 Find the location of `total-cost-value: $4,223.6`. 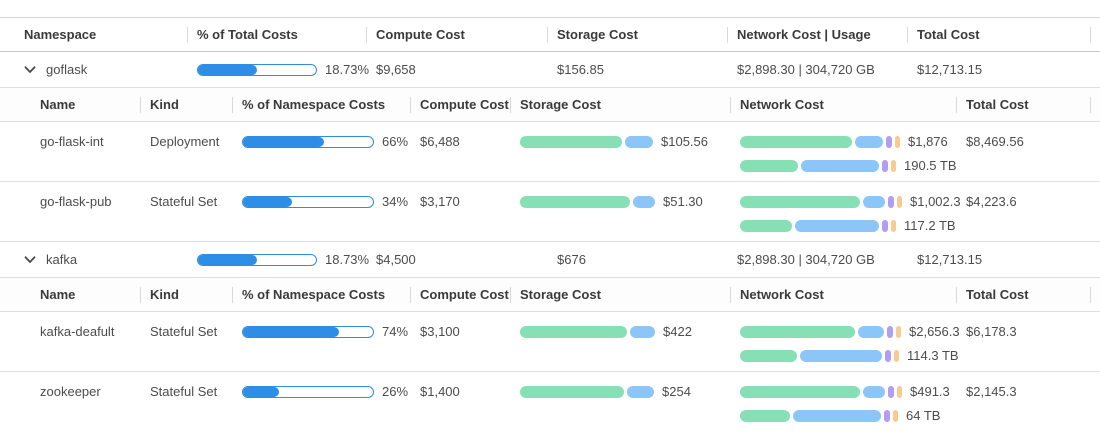

total-cost-value: $4,223.6 is located at coordinates (991, 201).